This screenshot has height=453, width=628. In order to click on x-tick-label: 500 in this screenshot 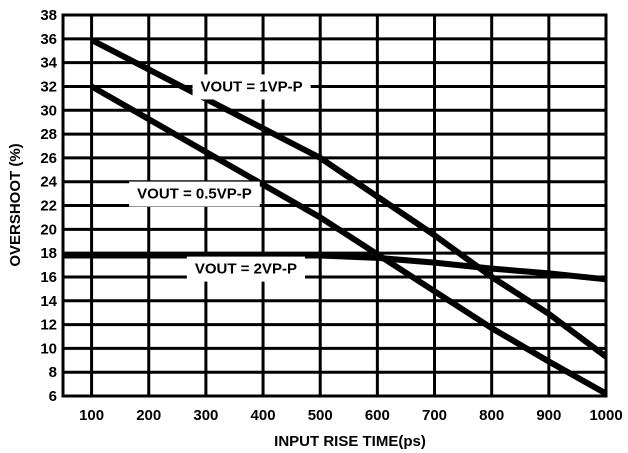, I will do `click(320, 415)`.